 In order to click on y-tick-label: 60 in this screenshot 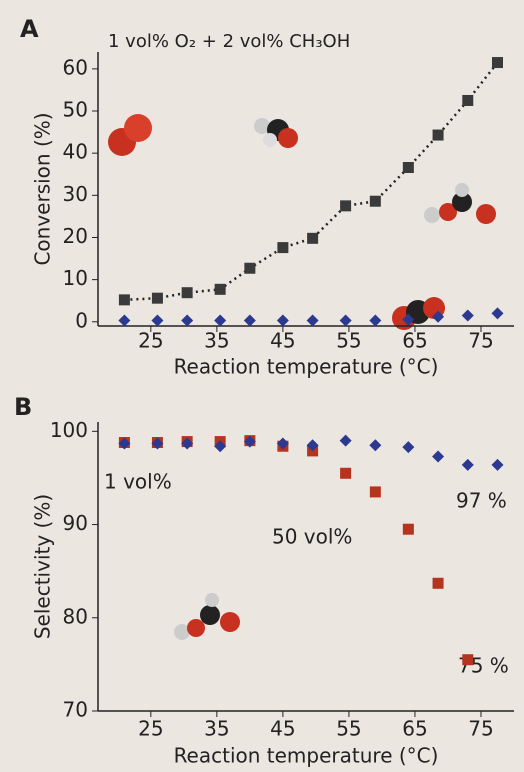, I will do `click(75, 67)`.